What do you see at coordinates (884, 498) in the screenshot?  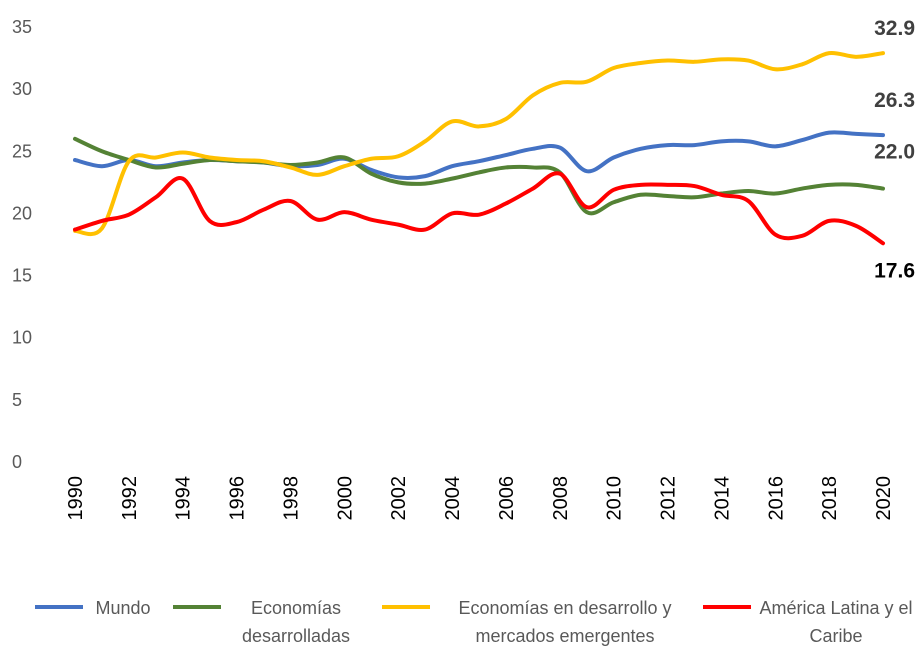 I see `x-tick-label: 2020` at bounding box center [884, 498].